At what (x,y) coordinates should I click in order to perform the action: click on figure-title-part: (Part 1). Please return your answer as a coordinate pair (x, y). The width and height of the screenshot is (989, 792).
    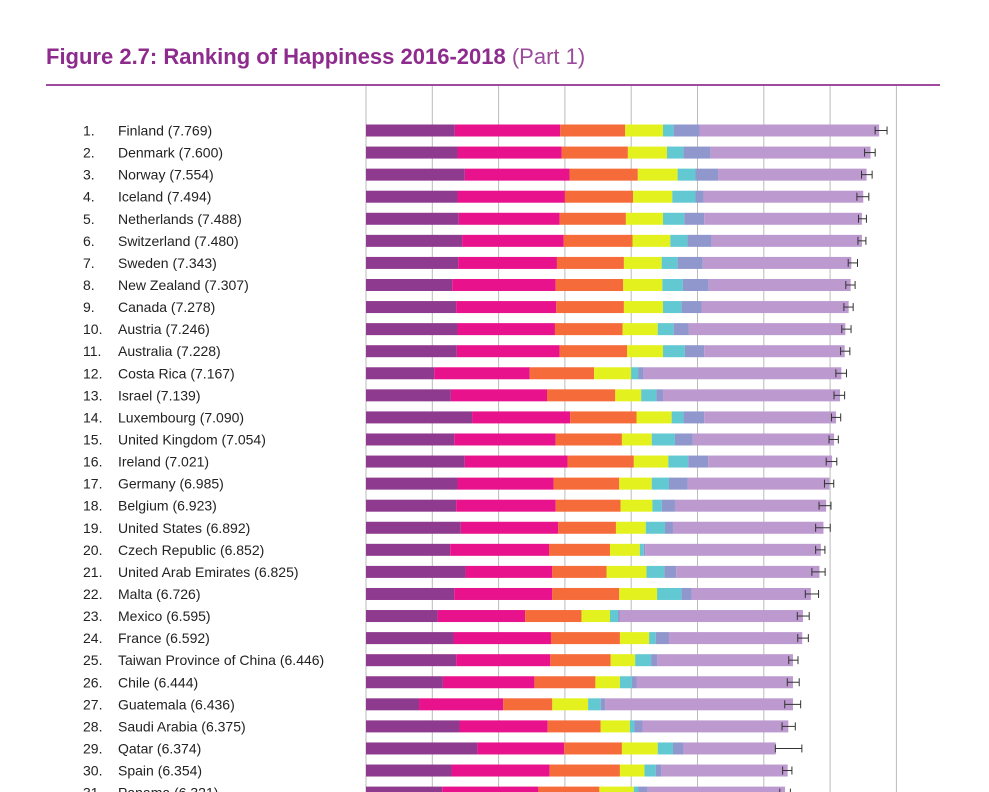
    Looking at the image, I should click on (548, 56).